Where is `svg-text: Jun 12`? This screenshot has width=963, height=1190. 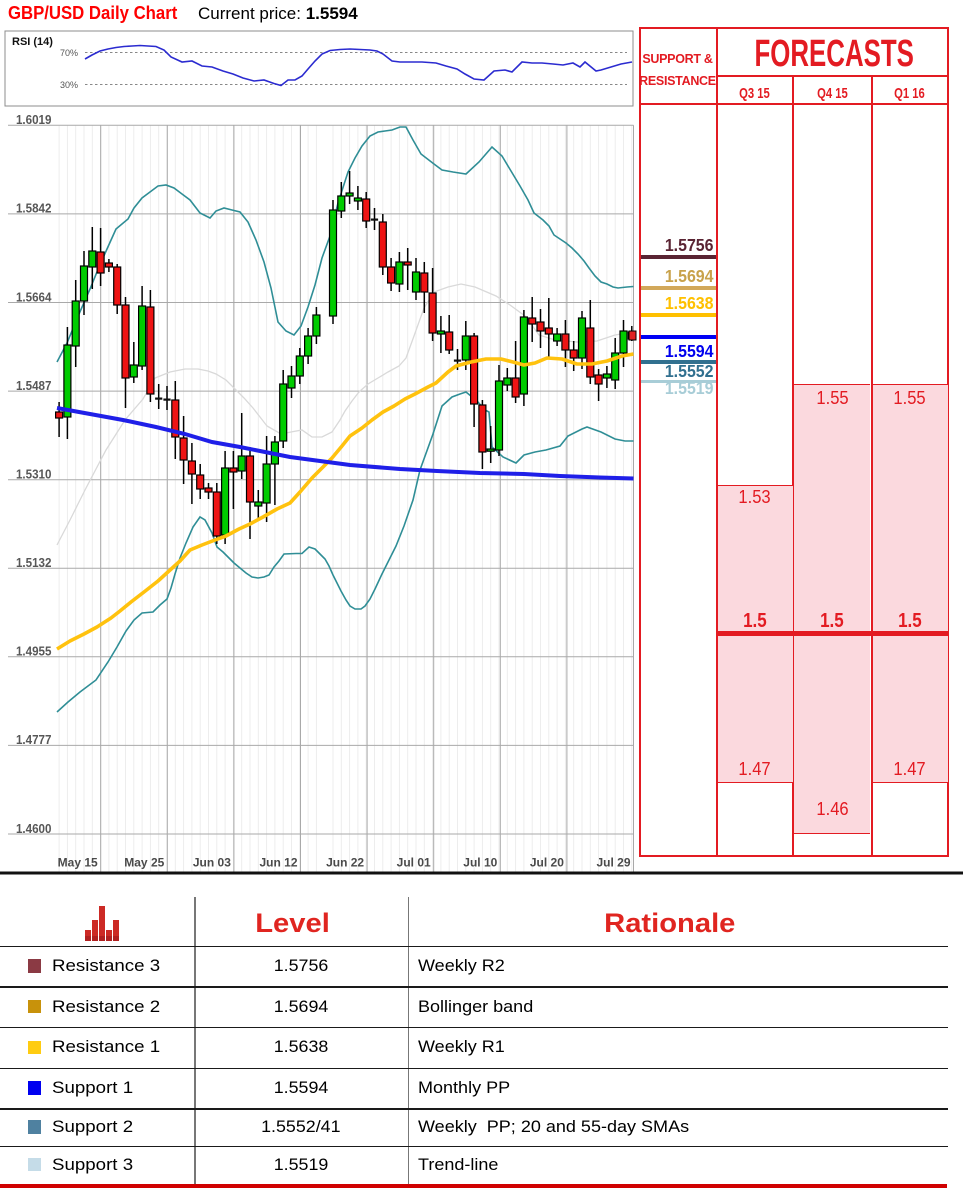
svg-text: Jun 12 is located at coordinates (278, 863).